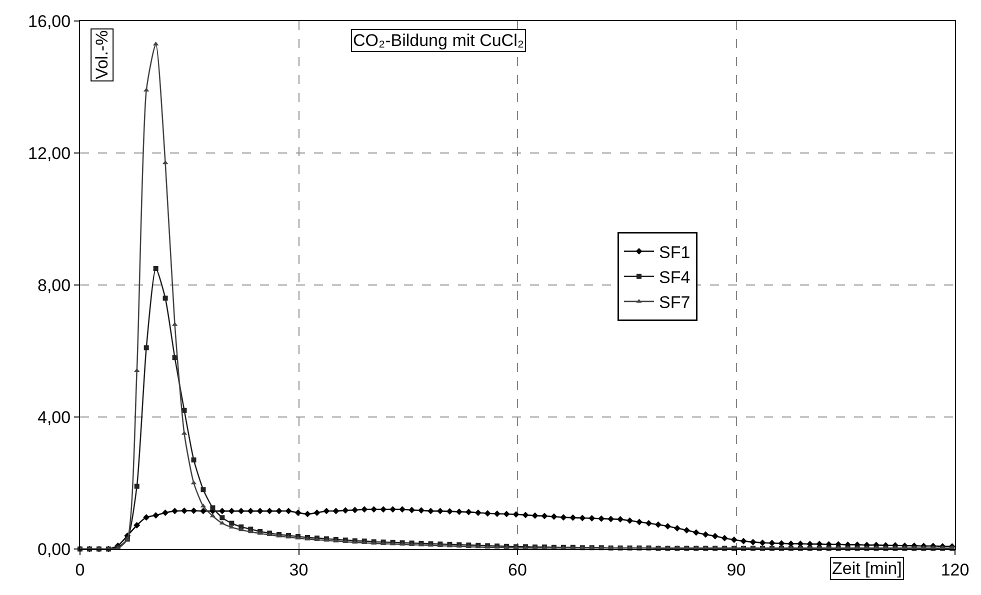  I want to click on x-tick-label: 0, so click(80, 570).